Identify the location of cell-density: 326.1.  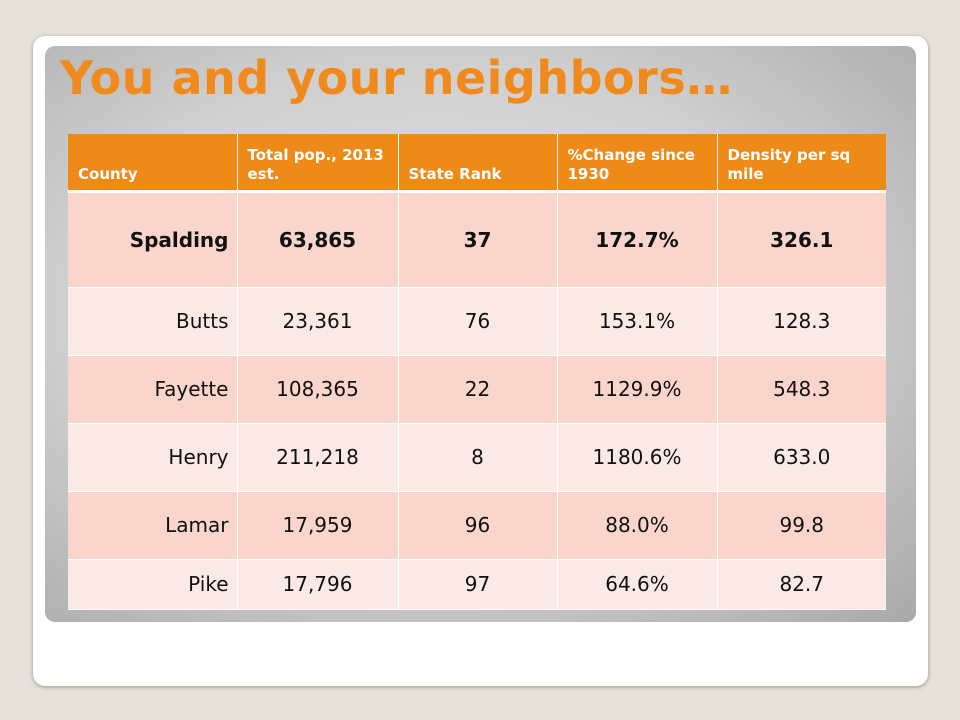
(801, 239).